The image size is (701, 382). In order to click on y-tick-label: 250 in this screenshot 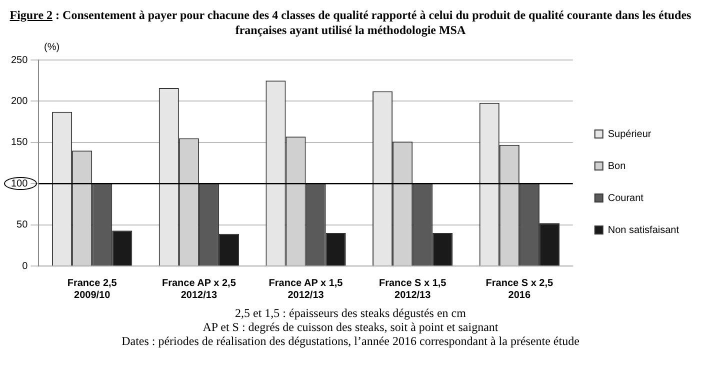, I will do `click(19, 60)`.